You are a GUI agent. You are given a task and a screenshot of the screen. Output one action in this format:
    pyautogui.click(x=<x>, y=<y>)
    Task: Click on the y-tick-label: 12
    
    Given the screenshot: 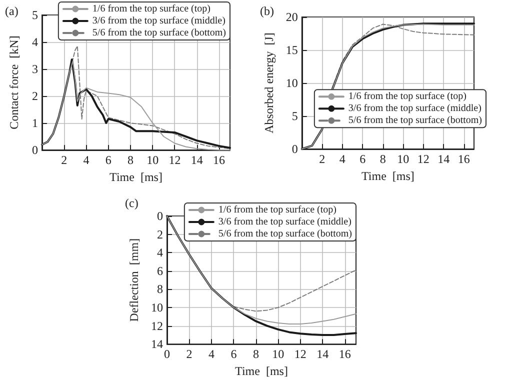 What is the action you would take?
    pyautogui.click(x=157, y=325)
    